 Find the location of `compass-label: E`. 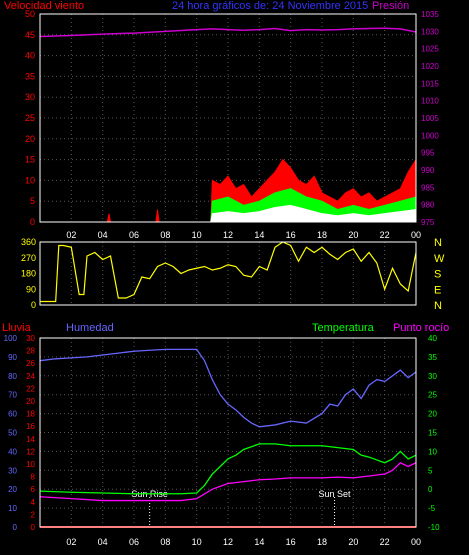

compass-label: E is located at coordinates (437, 290).